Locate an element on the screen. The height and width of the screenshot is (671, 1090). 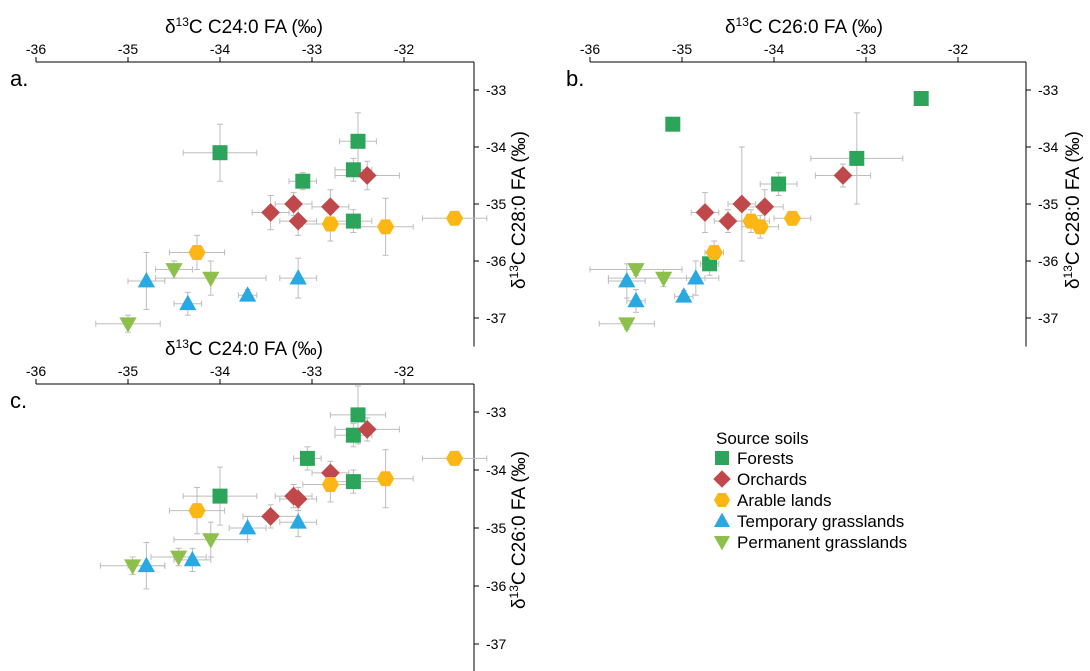
y-tick-label: -34 is located at coordinates (496, 147).